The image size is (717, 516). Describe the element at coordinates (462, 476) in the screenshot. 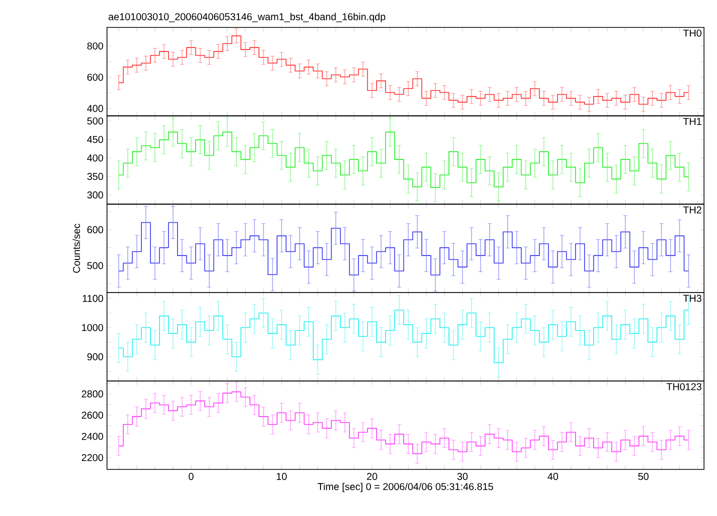

I see `x-tick-label: 30` at that location.